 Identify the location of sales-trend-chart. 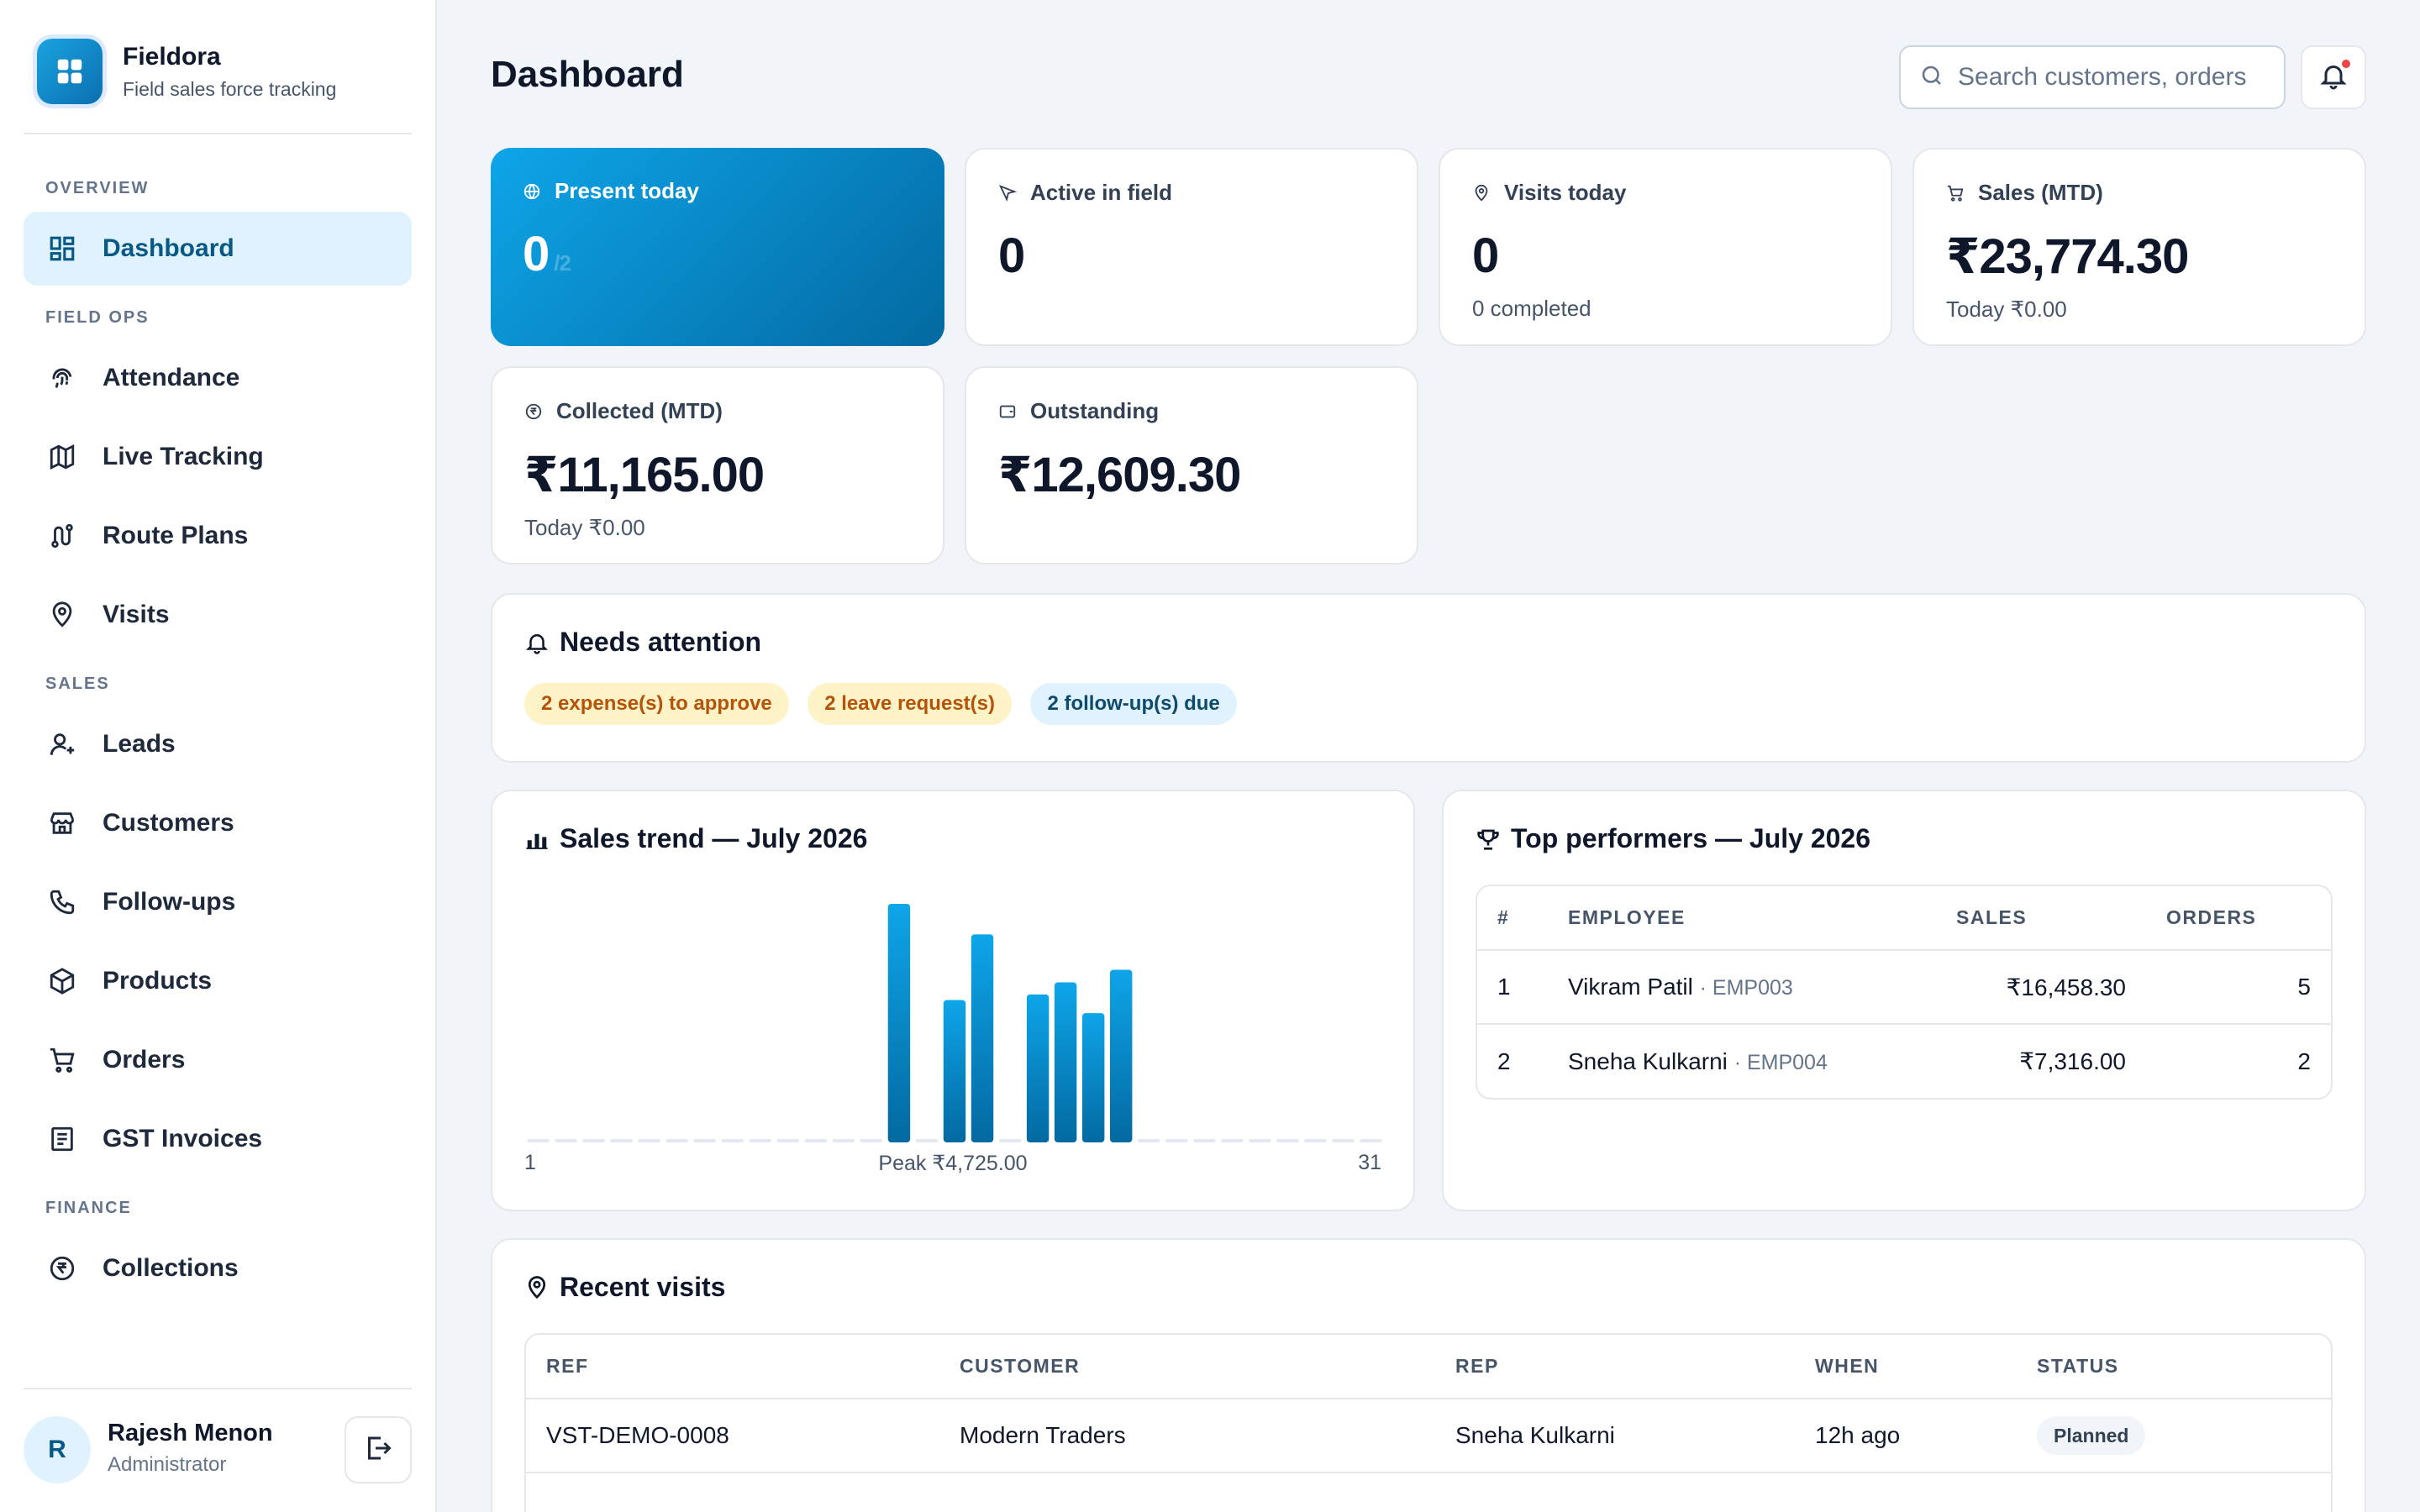
(955, 1023).